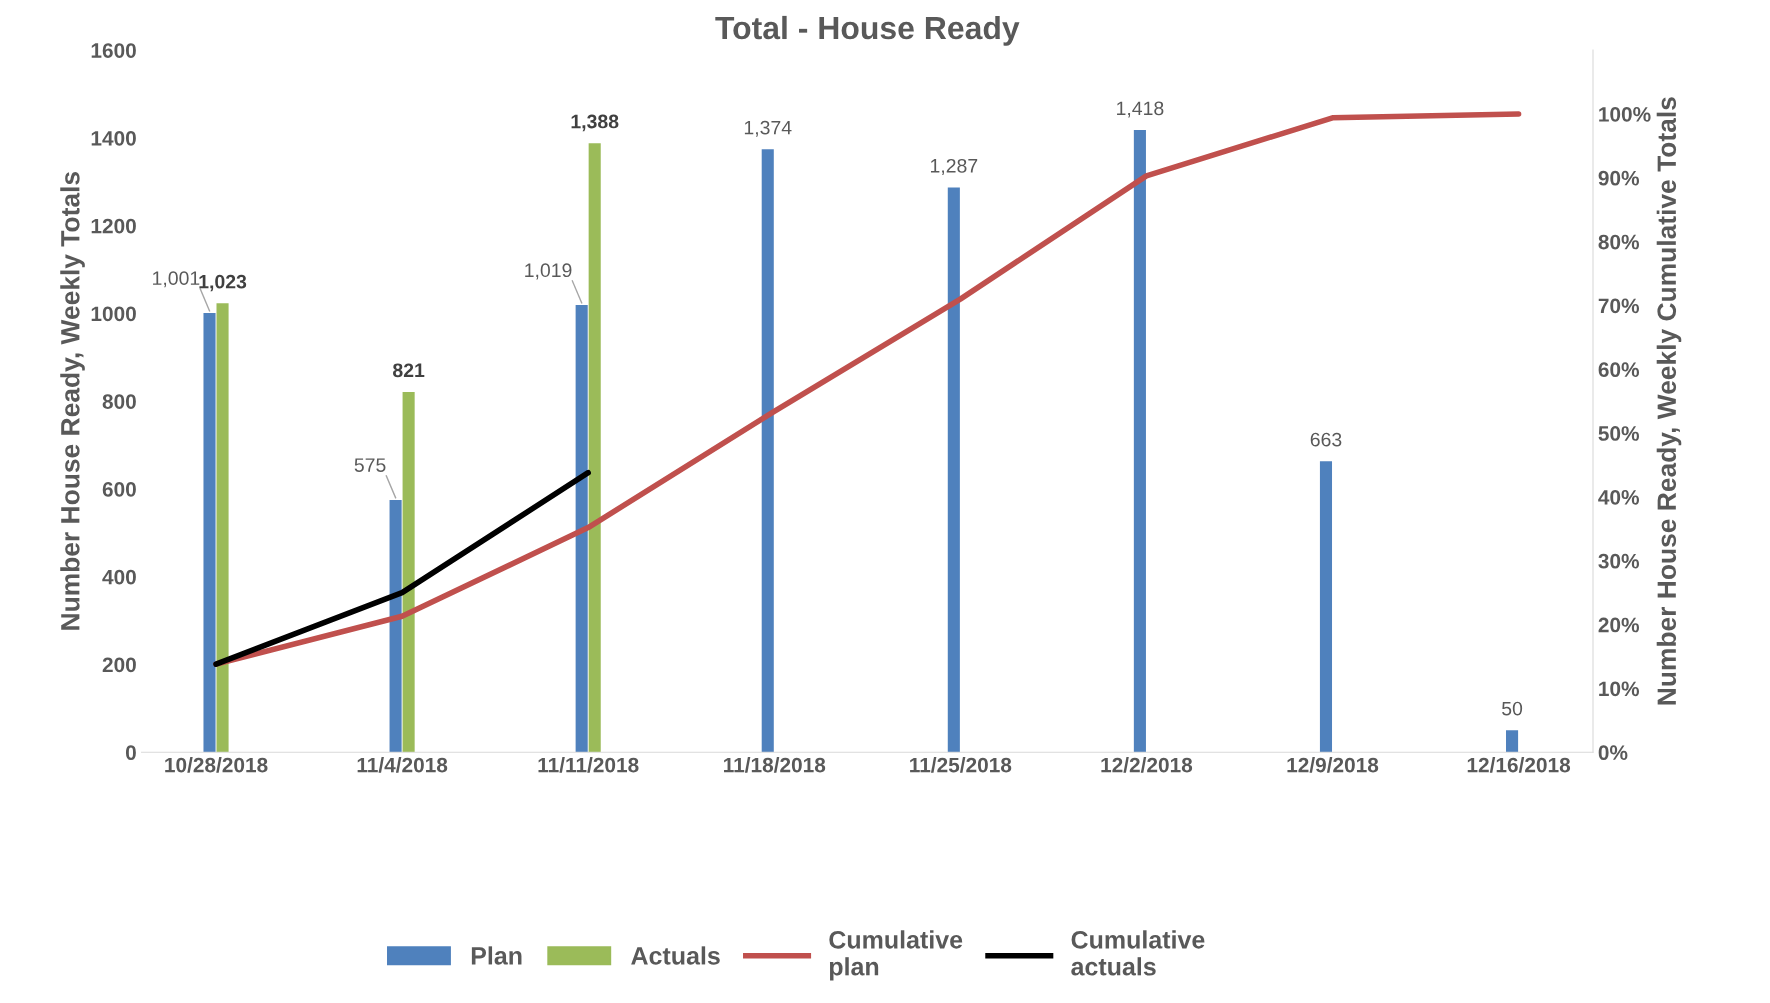  Describe the element at coordinates (775, 765) in the screenshot. I see `x-tick-label: 11/18/2018` at that location.